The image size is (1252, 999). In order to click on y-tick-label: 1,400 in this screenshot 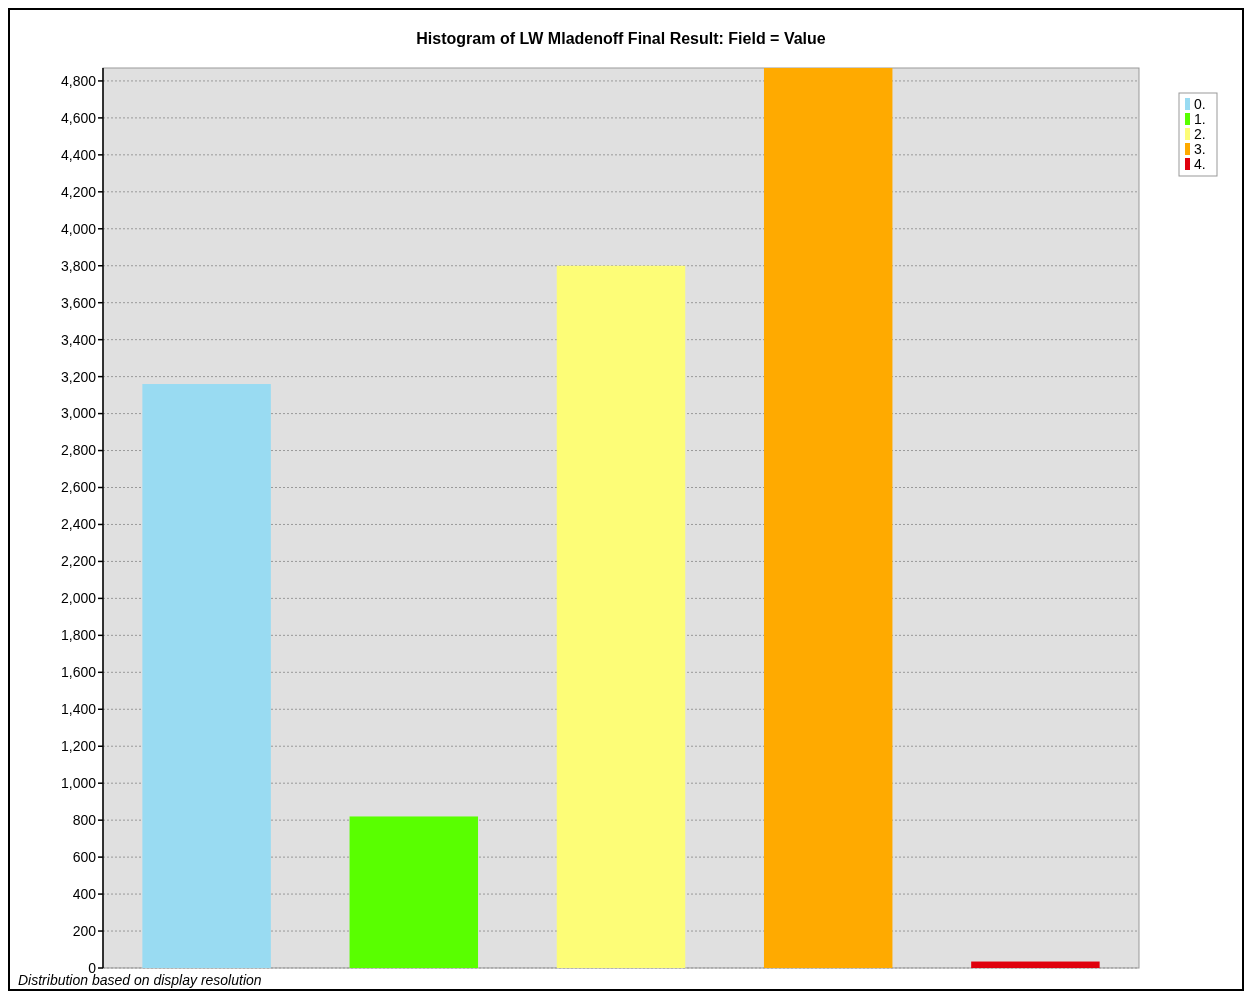, I will do `click(78, 709)`.